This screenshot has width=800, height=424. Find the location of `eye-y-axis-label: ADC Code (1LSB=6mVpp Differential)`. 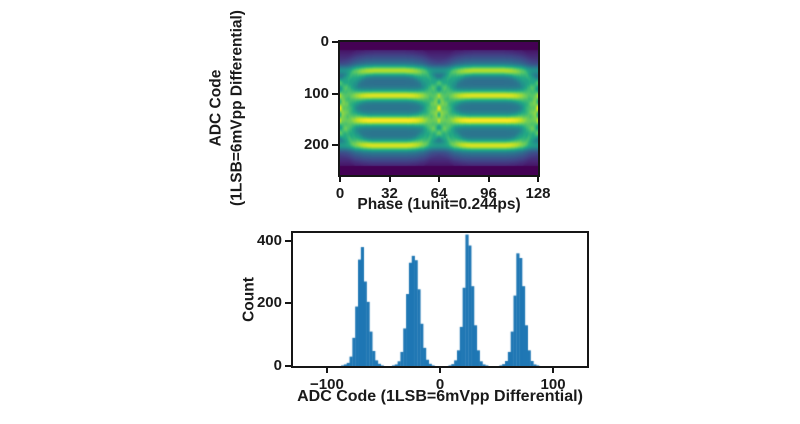

eye-y-axis-label: ADC Code (1LSB=6mVpp Differential) is located at coordinates (227, 108).